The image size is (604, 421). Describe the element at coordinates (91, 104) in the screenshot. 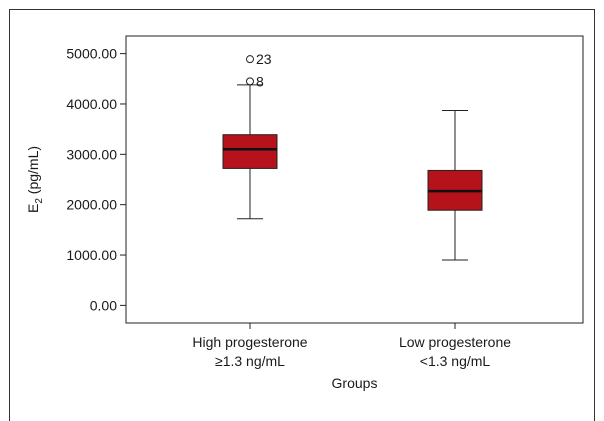

I see `y-tick-label: 4000.00` at that location.